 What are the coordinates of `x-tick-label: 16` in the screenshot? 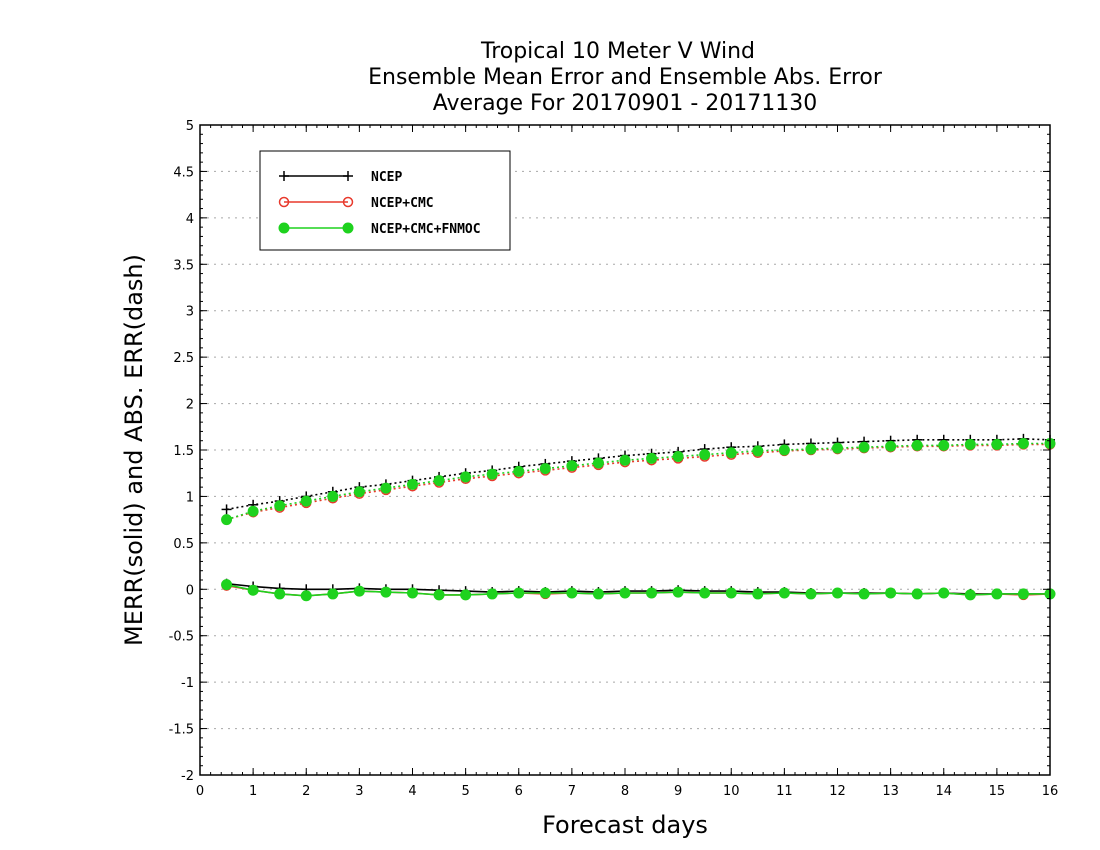 It's located at (1050, 791).